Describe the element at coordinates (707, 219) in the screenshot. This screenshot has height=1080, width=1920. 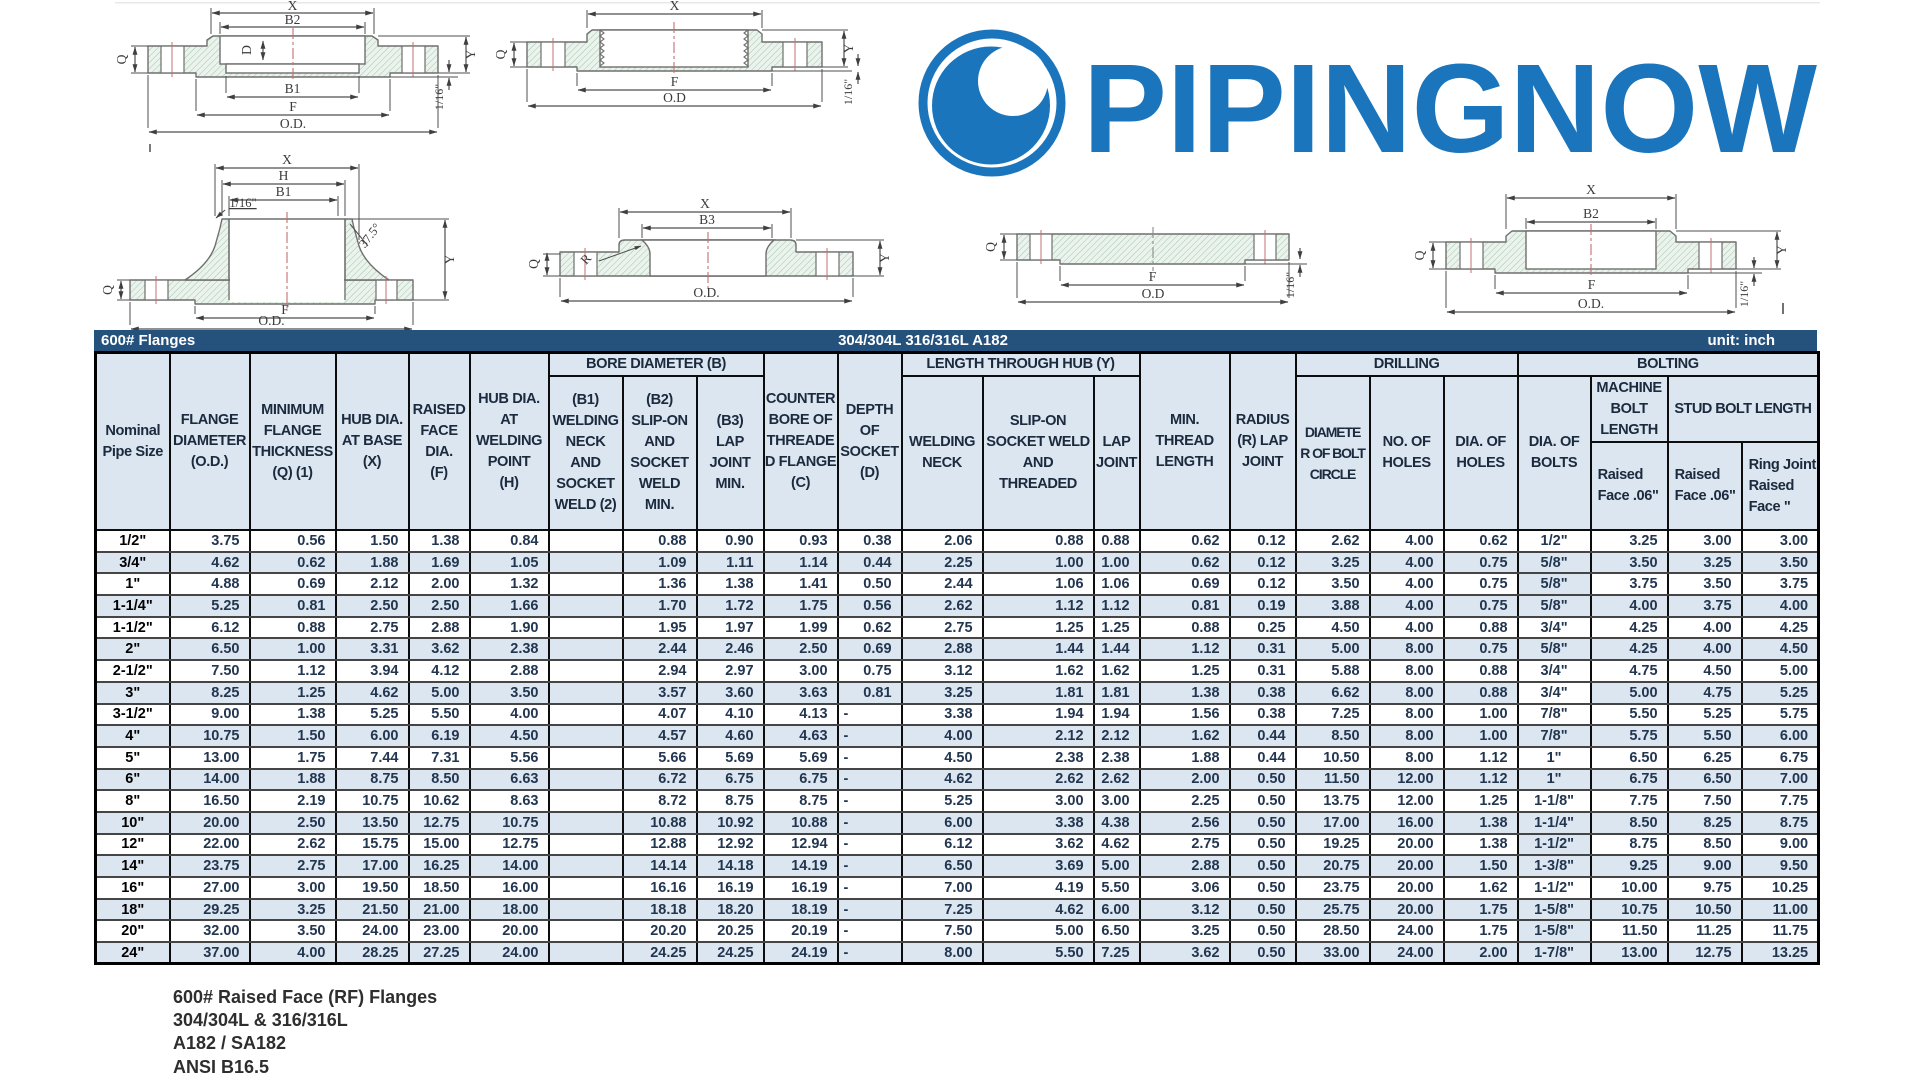
I see `svg-text: B3` at that location.